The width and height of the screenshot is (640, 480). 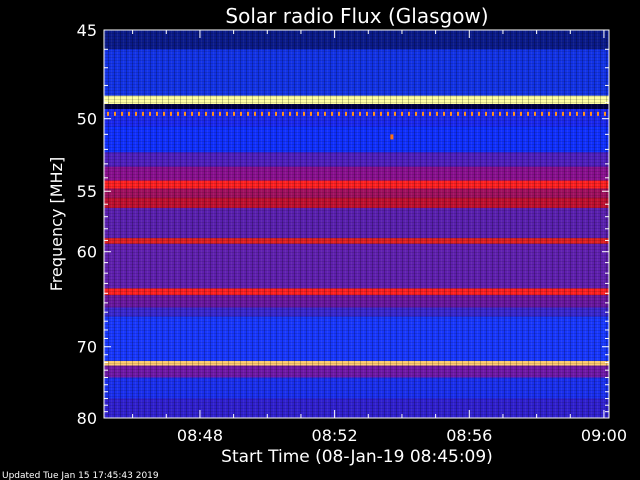 I want to click on burst-dot-row, so click(x=356, y=113).